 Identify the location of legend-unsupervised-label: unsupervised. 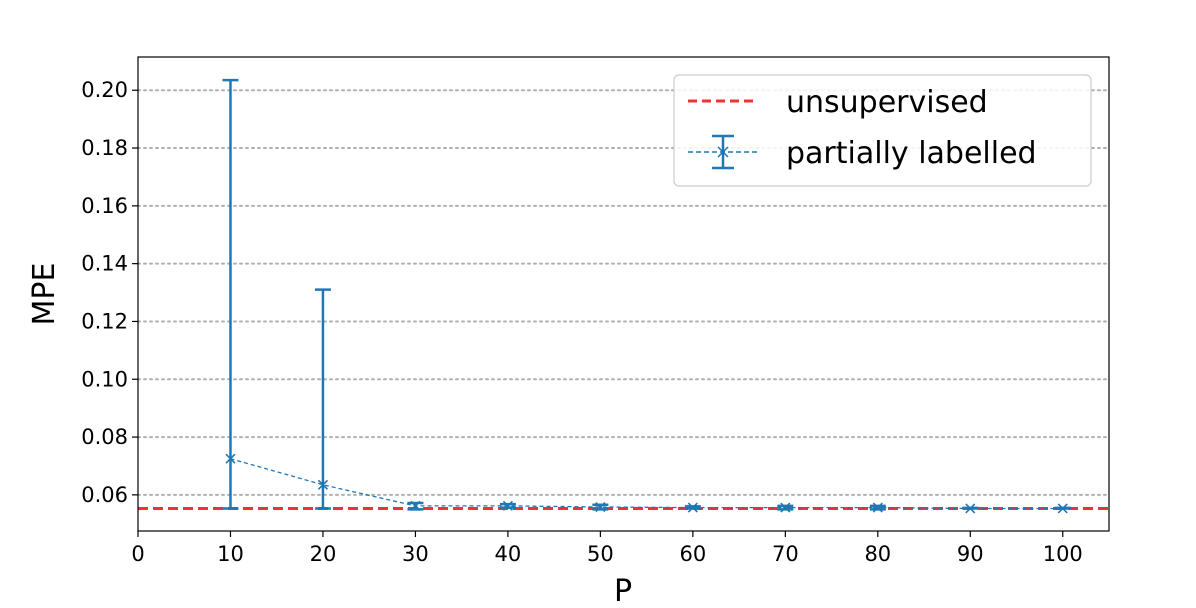
(887, 102).